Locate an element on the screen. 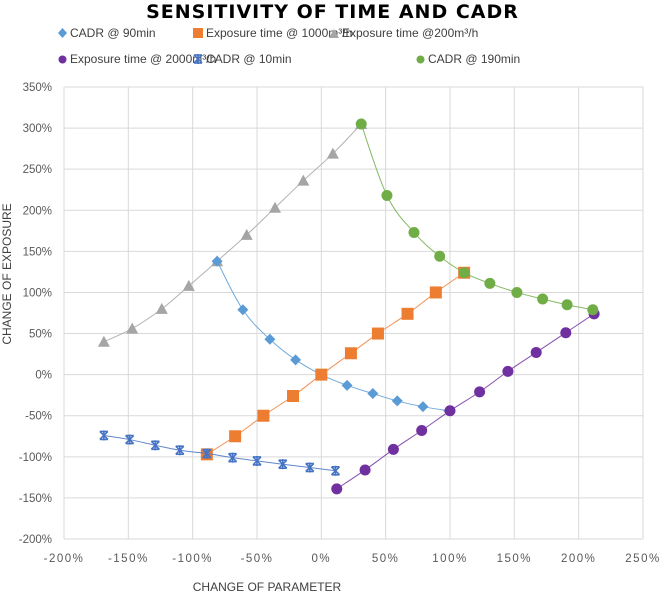 Image resolution: width=665 pixels, height=597 pixels. x-tick-label: 150% is located at coordinates (514, 559).